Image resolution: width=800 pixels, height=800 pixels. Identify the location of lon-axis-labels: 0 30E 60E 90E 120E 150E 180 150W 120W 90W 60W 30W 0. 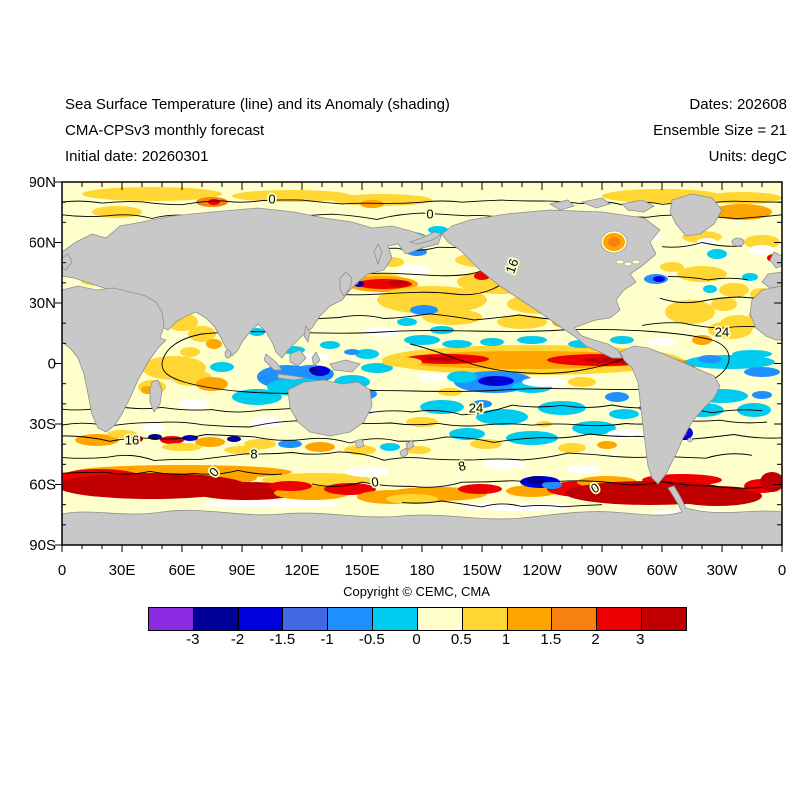
(422, 570).